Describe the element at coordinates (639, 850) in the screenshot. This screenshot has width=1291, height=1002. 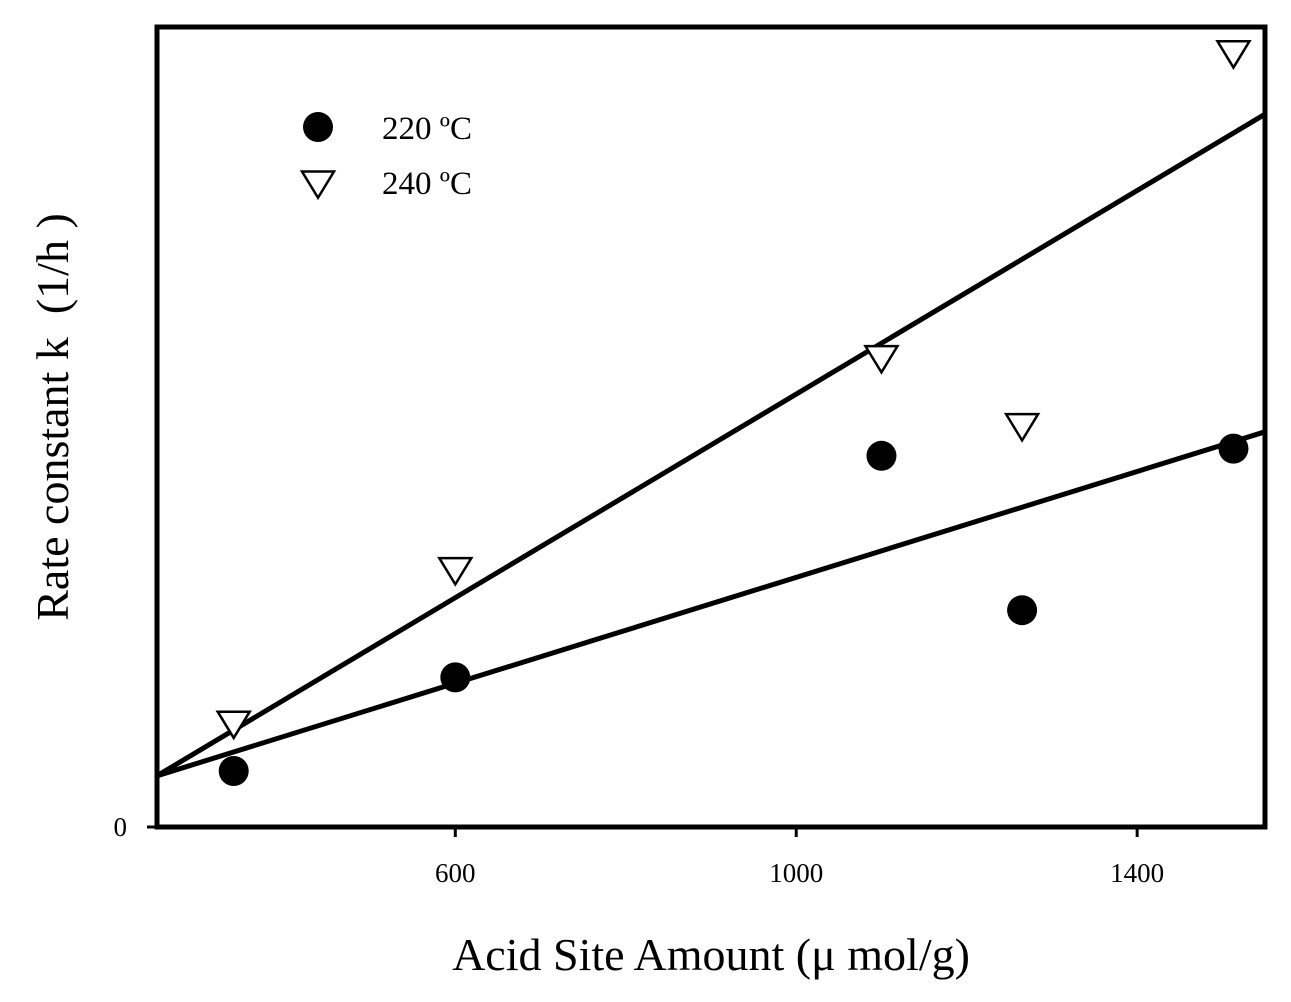
I see `tick-labels: 600 1000 1400 0` at that location.